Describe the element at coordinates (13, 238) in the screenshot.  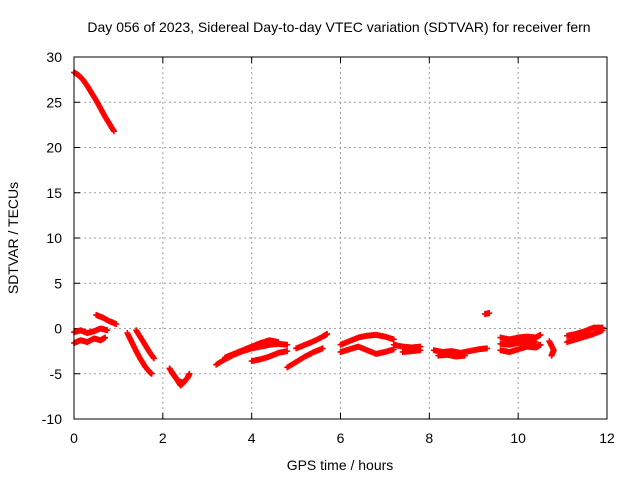
I see `y-axis-label: SDTVAR / TECUs` at that location.